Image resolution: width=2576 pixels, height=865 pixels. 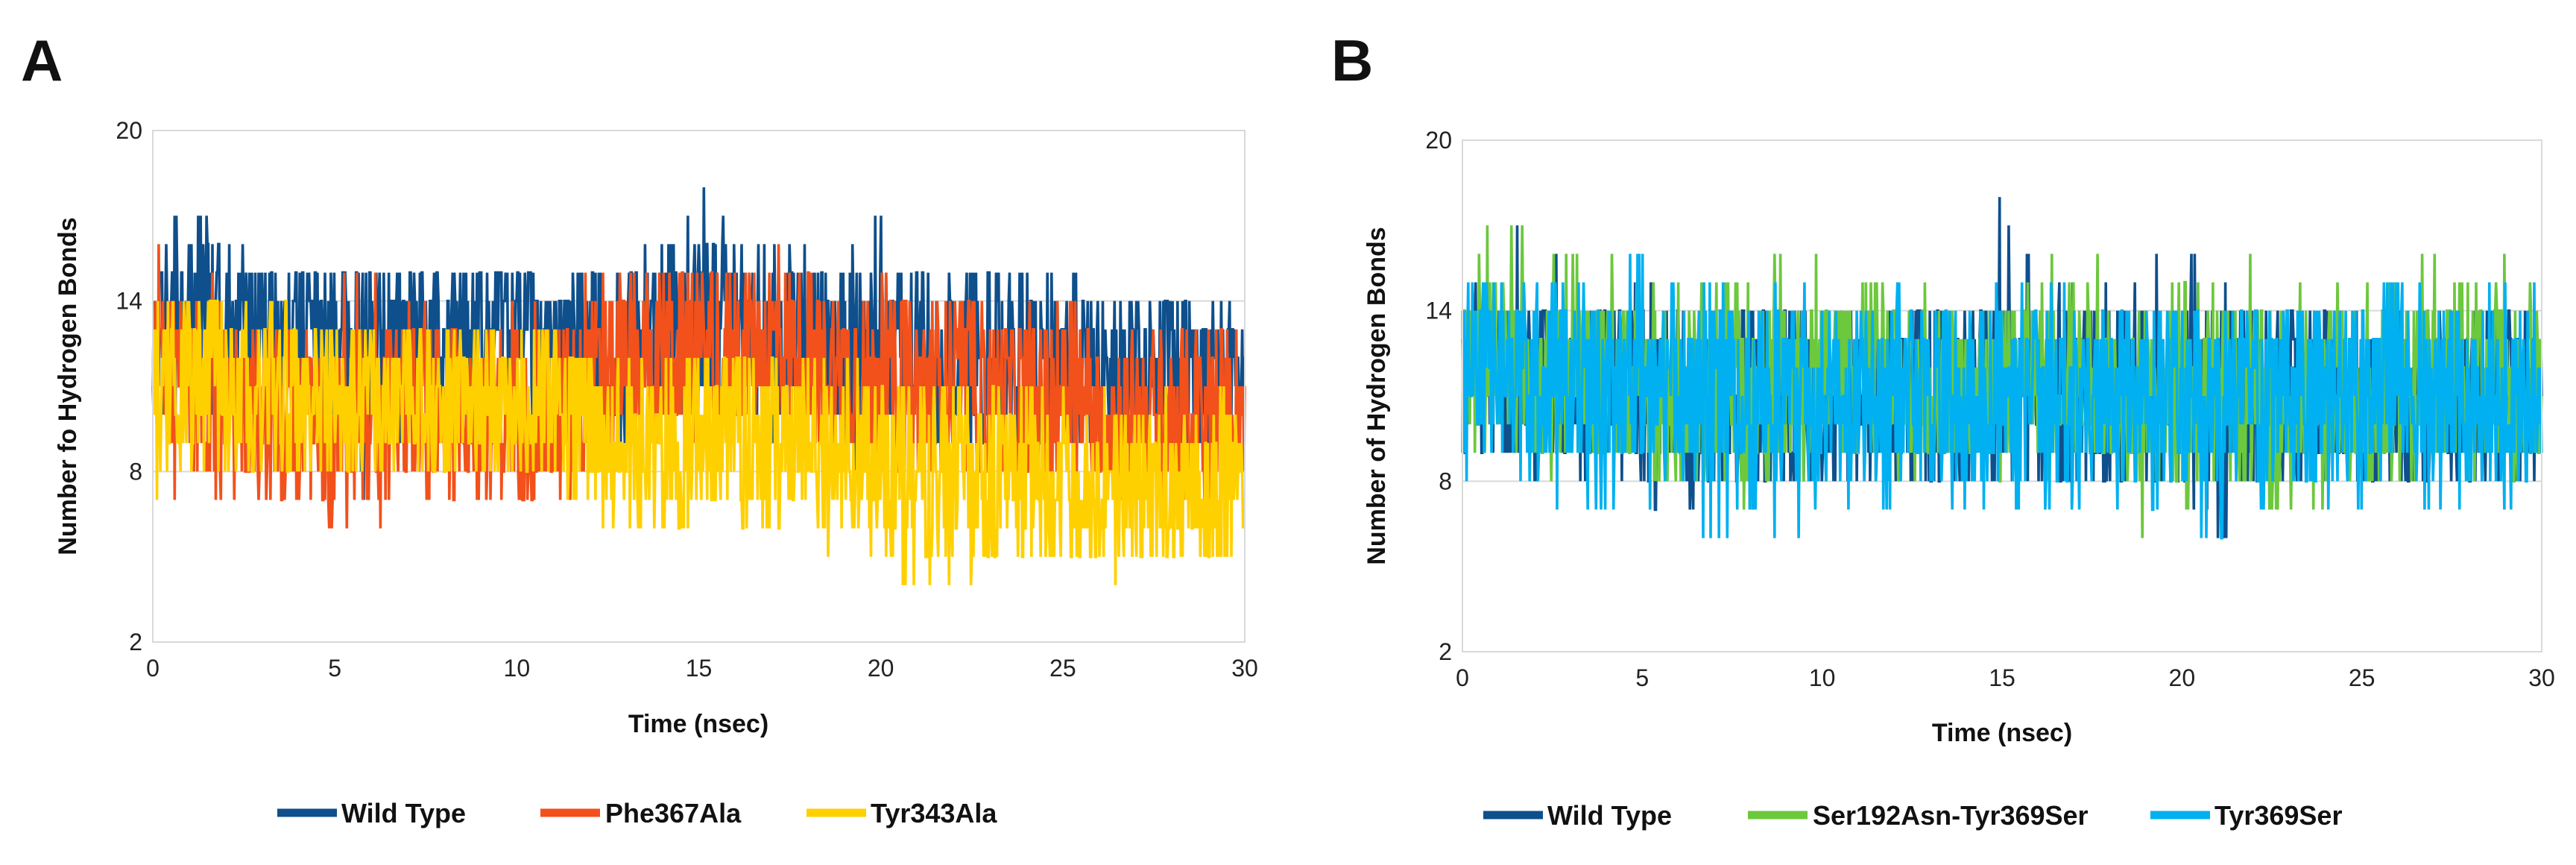 What do you see at coordinates (2002, 733) in the screenshot?
I see `x-axis-label-b: Time (nsec)` at bounding box center [2002, 733].